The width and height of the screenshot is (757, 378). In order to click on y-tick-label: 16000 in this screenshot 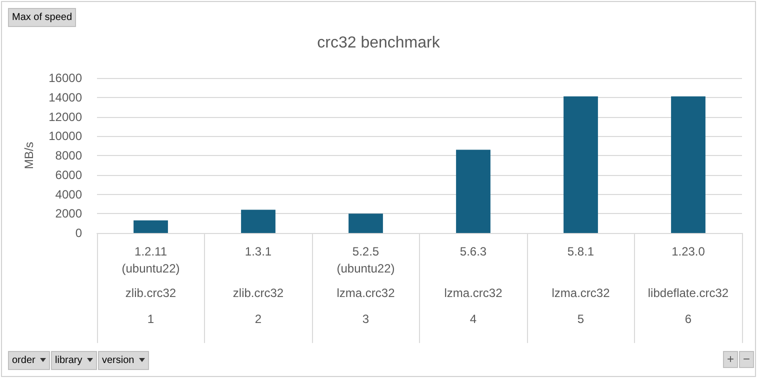, I will do `click(65, 78)`.